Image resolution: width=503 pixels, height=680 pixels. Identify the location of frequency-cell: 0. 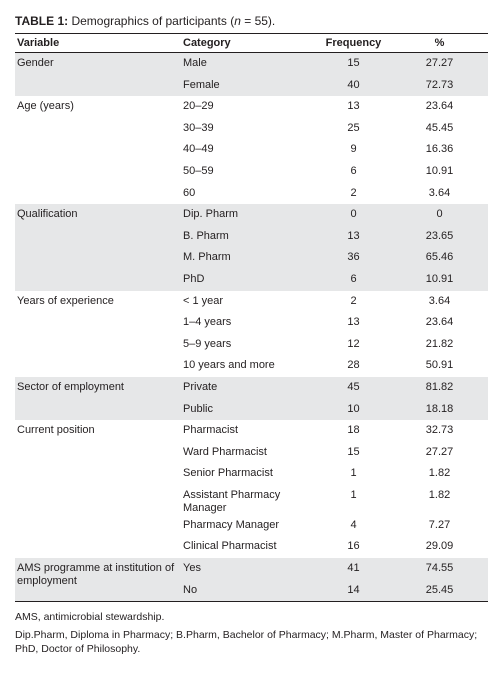
(353, 215).